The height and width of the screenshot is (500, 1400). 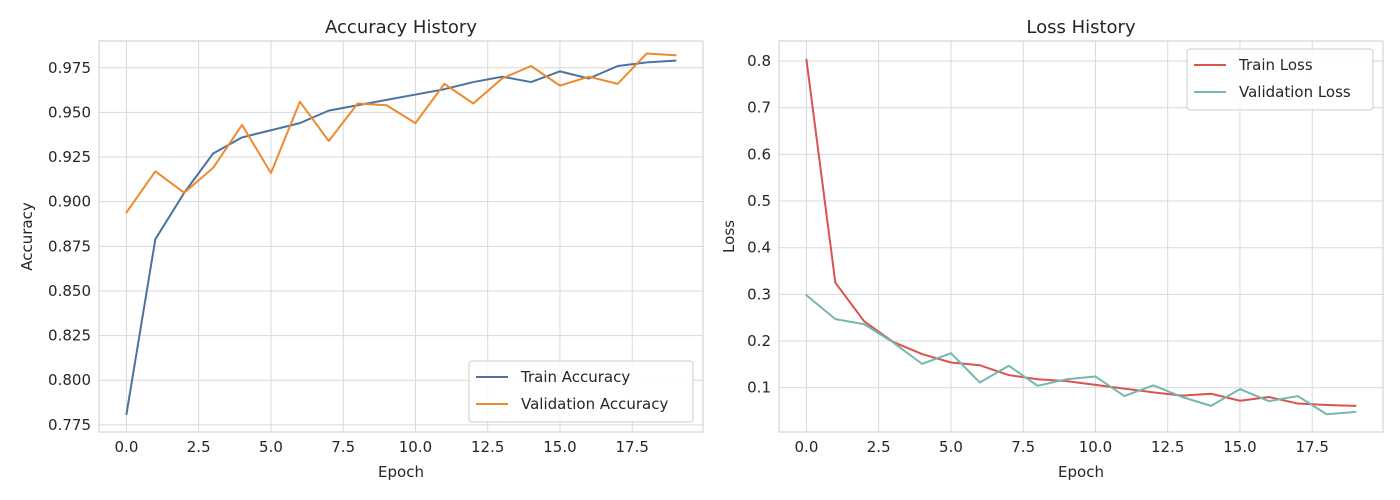 I want to click on y-tick-label: 0.2, so click(x=759, y=341).